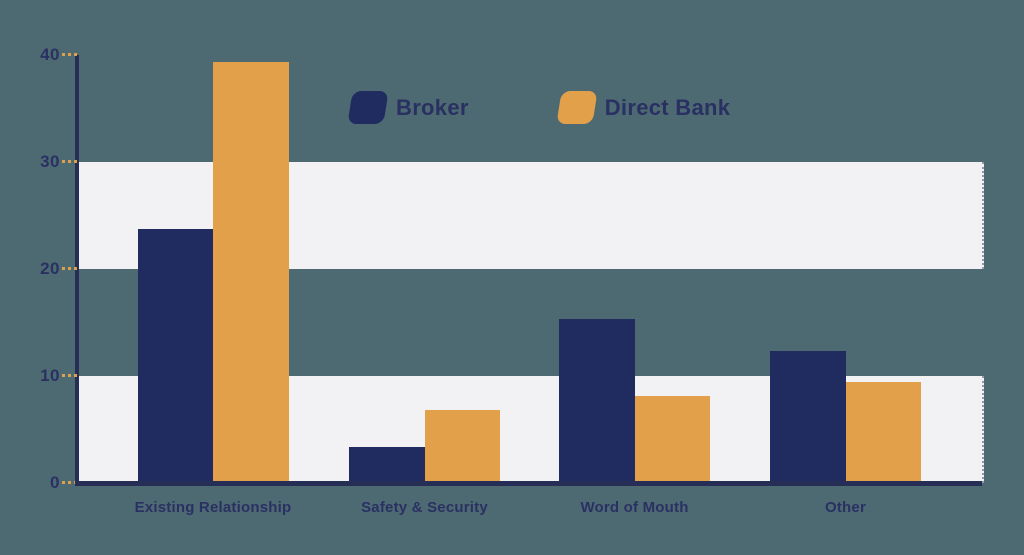  What do you see at coordinates (50, 161) in the screenshot?
I see `y-tick-label: 30` at bounding box center [50, 161].